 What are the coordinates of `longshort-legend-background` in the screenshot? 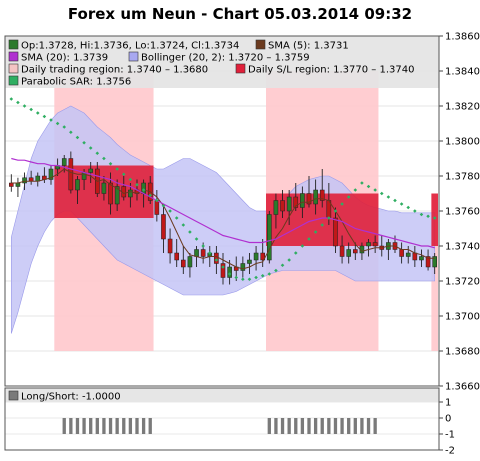 It's located at (222, 395).